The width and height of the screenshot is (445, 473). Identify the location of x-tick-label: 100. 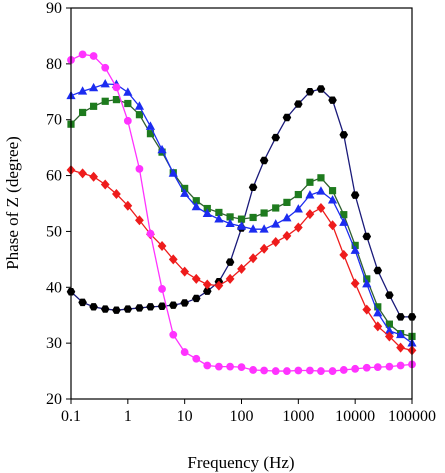
(242, 416).